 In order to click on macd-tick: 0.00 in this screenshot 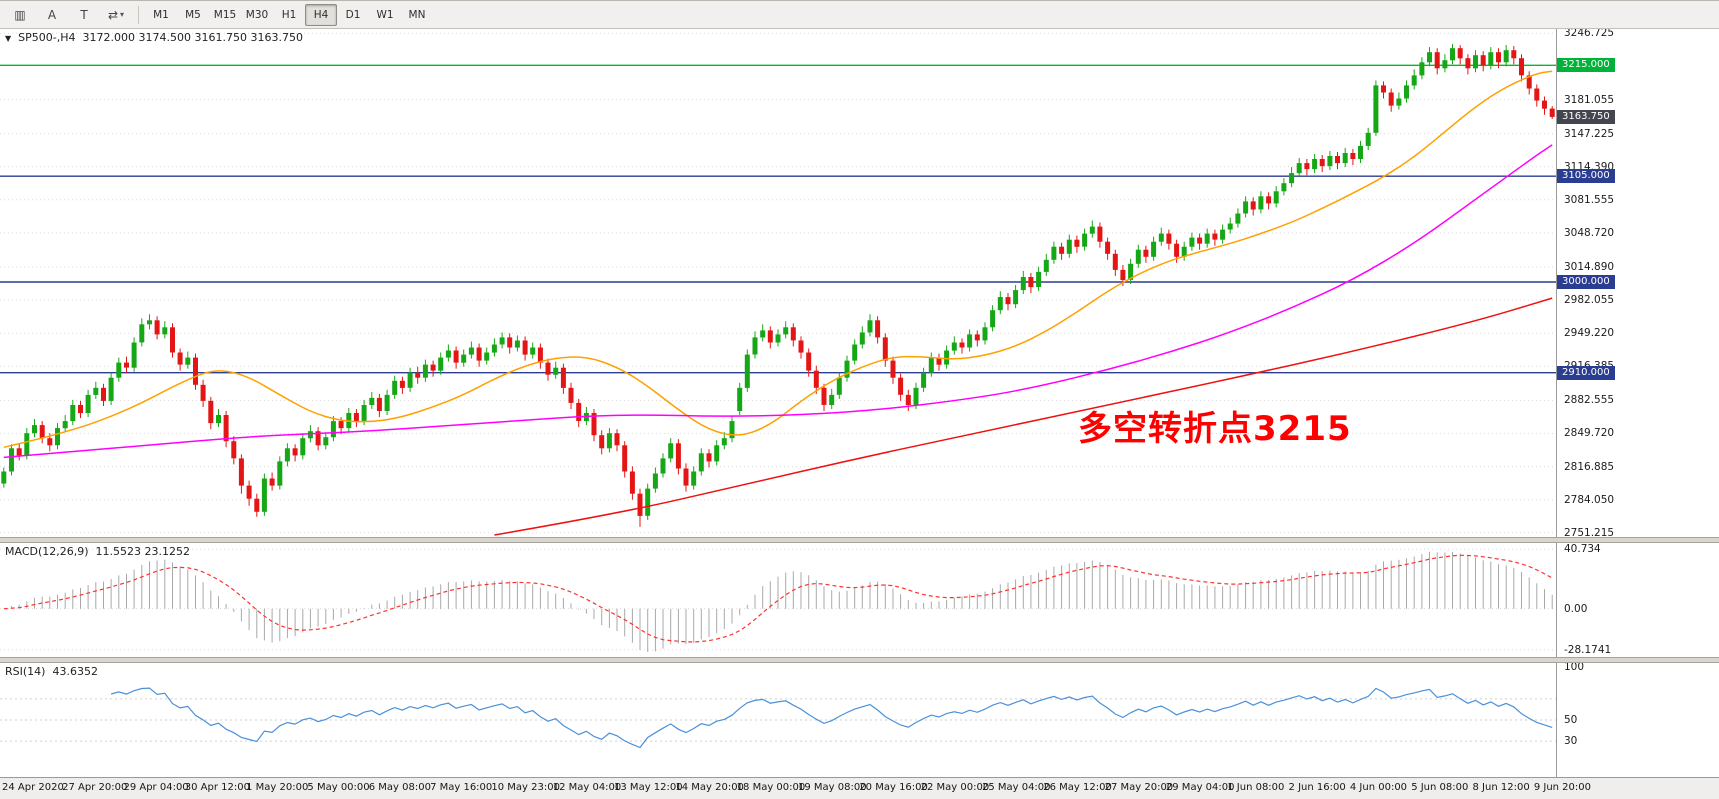, I will do `click(1576, 608)`.